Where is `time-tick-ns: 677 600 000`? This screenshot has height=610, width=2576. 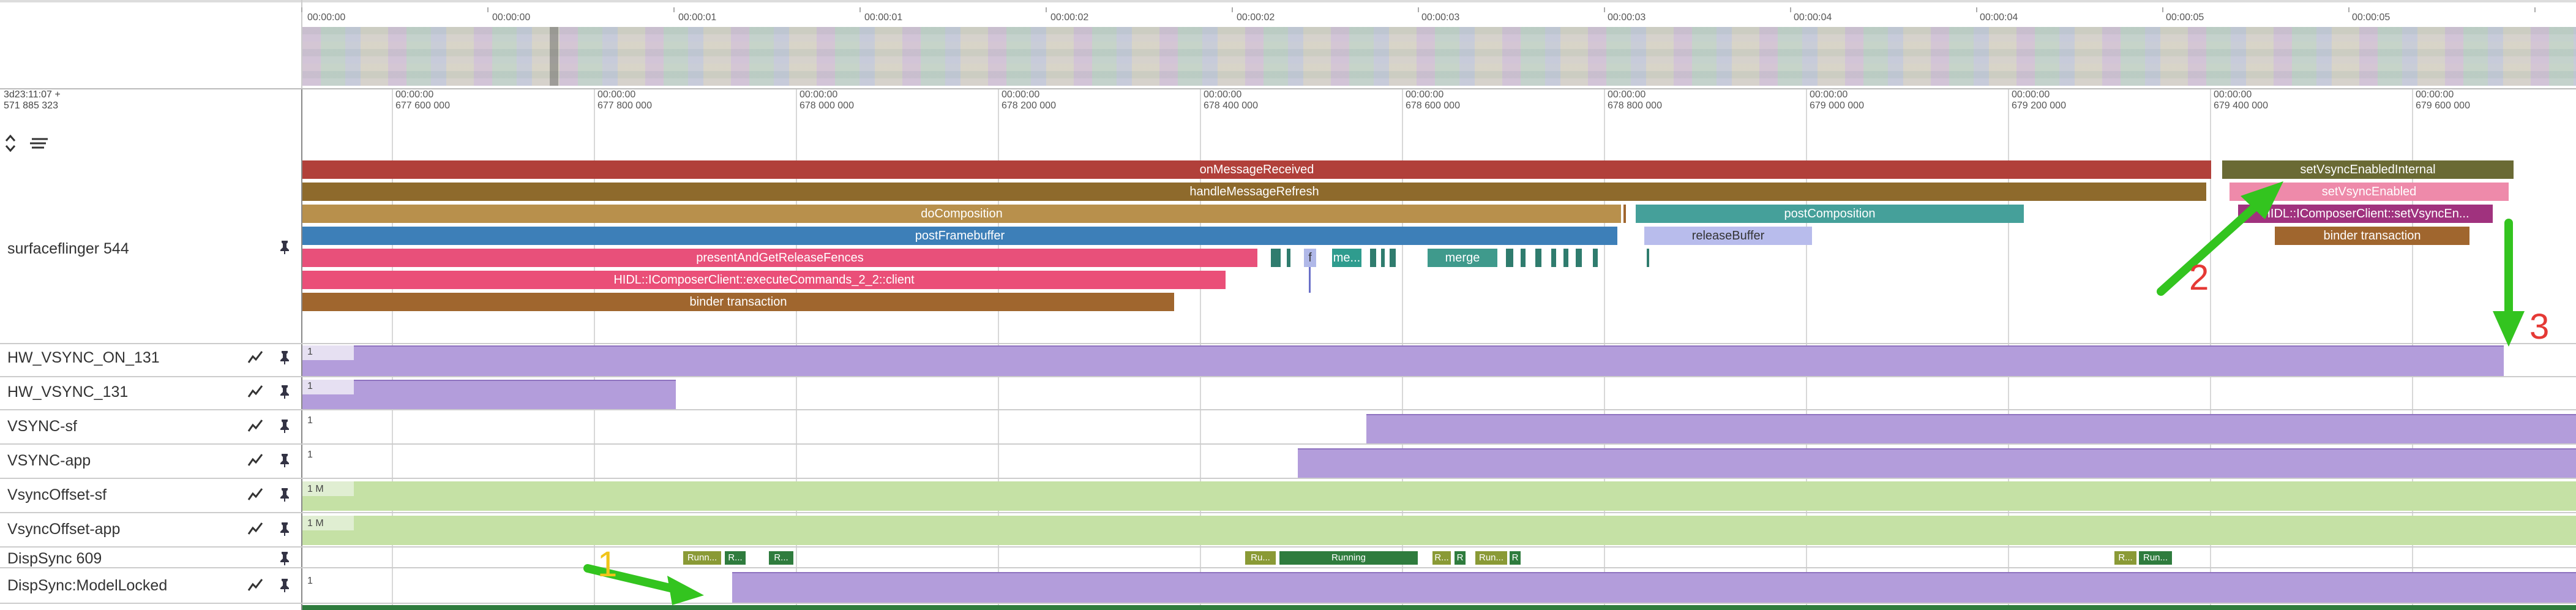 time-tick-ns: 677 600 000 is located at coordinates (422, 105).